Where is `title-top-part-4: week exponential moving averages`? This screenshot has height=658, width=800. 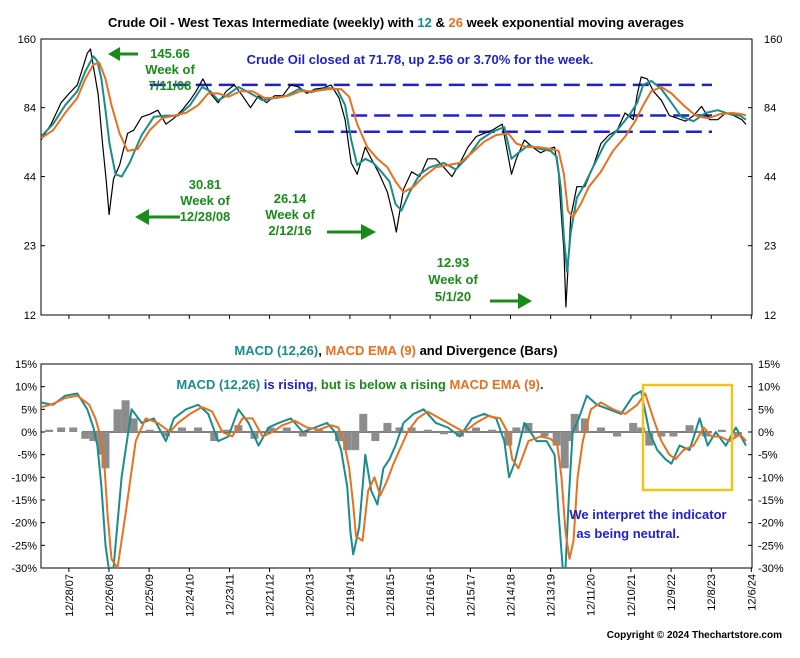 title-top-part-4: week exponential moving averages is located at coordinates (573, 22).